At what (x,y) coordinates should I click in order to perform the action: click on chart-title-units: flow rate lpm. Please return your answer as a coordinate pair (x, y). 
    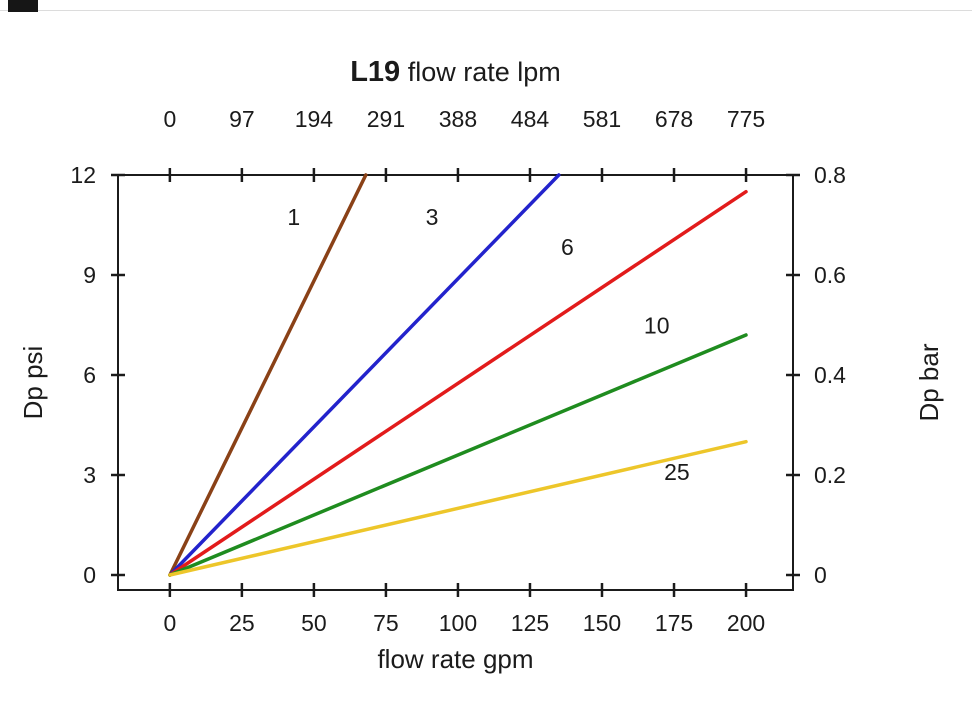
    Looking at the image, I should click on (480, 72).